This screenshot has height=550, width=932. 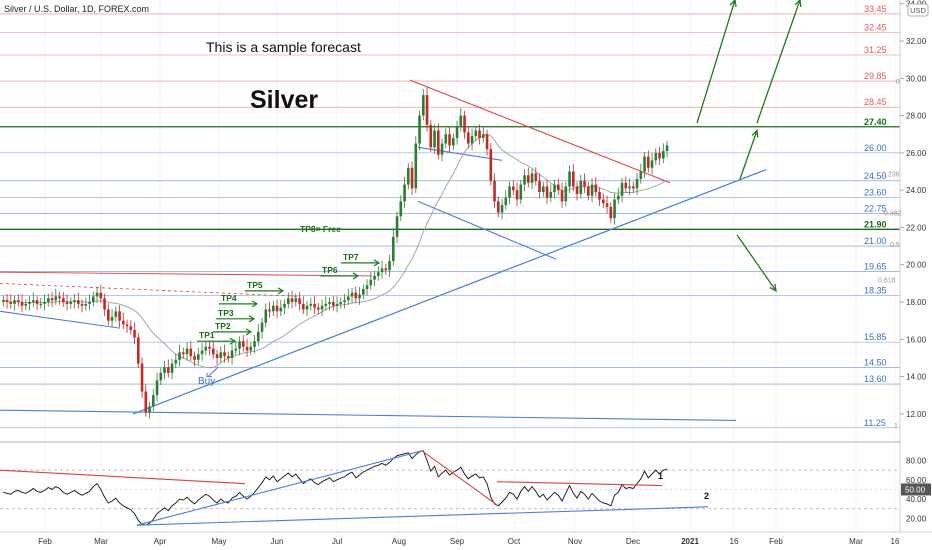 I want to click on currency-badge: USD, so click(x=918, y=10).